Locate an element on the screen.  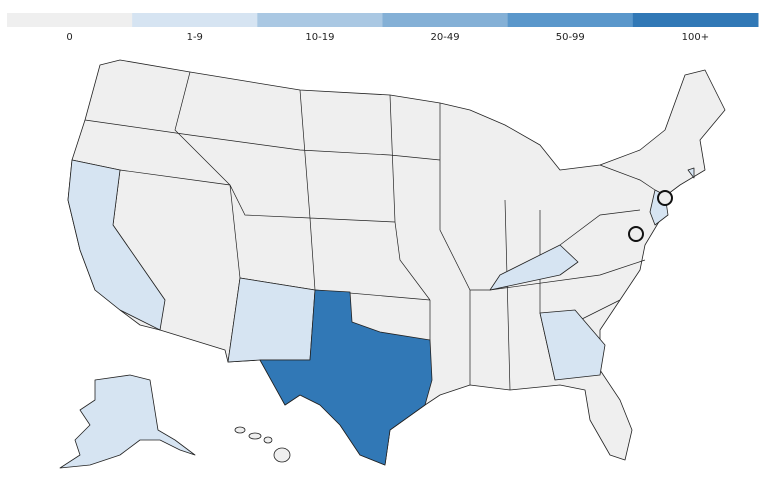
region-new-mexico is located at coordinates (271, 320).